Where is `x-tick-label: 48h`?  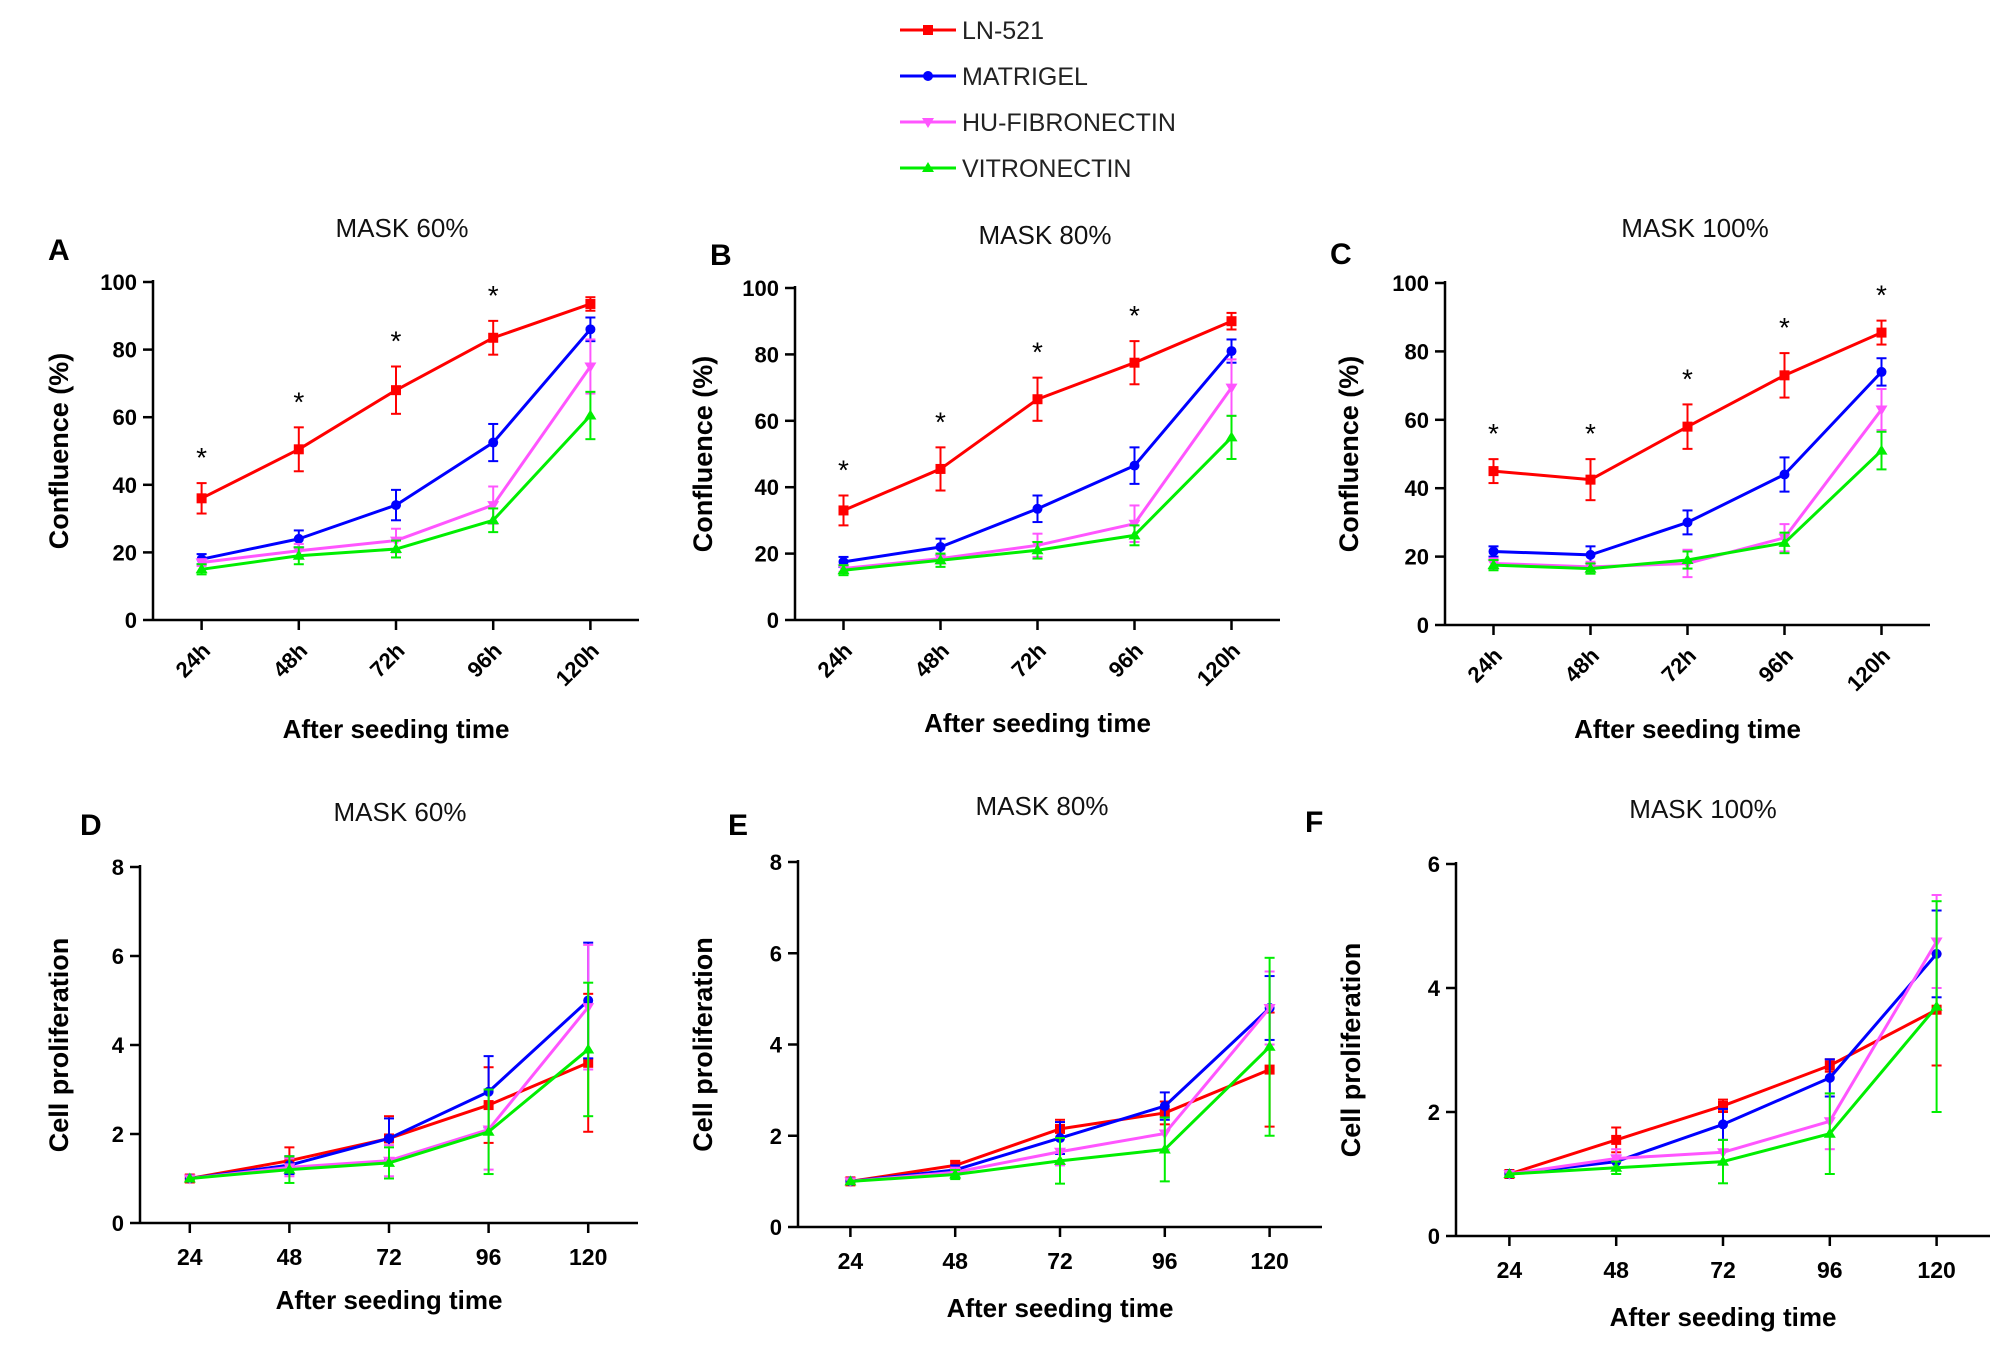 x-tick-label: 48h is located at coordinates (1582, 665).